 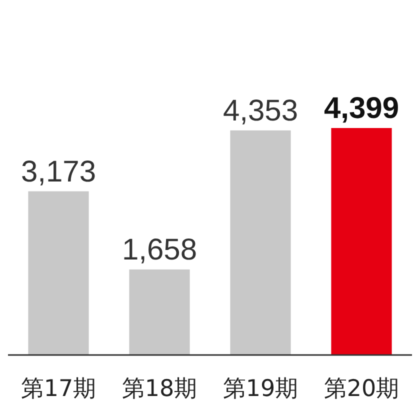 What do you see at coordinates (362, 389) in the screenshot?
I see `x-tick-label: 第20期` at bounding box center [362, 389].